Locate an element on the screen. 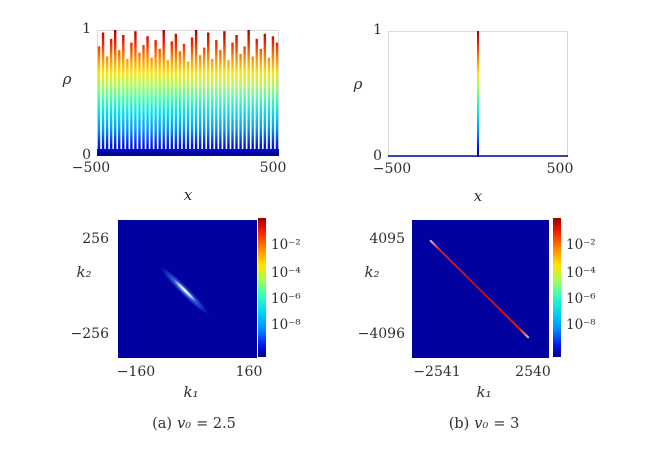 Image resolution: width=660 pixels, height=458 pixels. ytick-bottom: −256 is located at coordinates (89, 334).